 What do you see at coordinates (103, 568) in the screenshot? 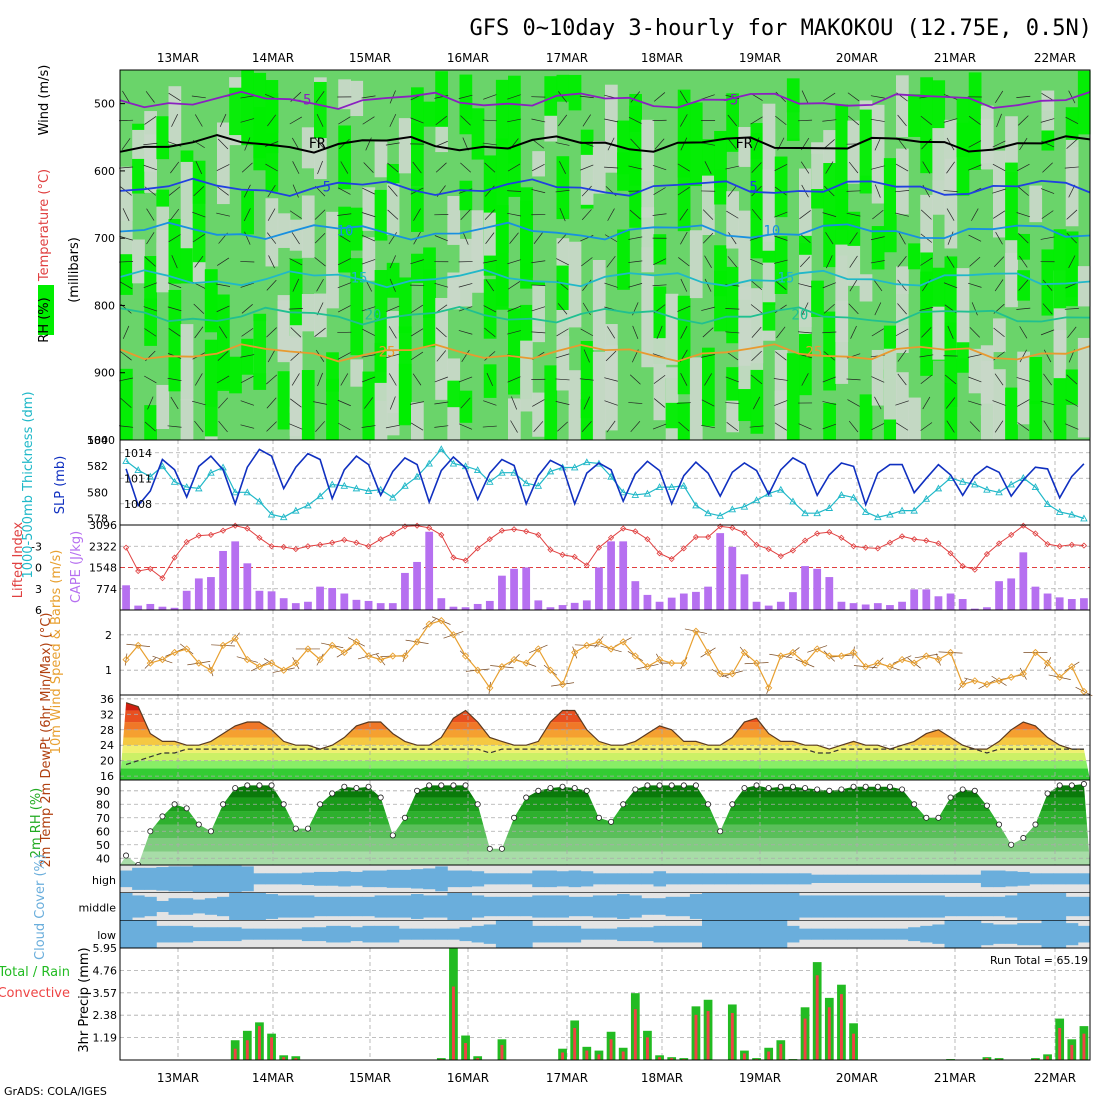
I see `cape-tick-label: 1548` at bounding box center [103, 568].